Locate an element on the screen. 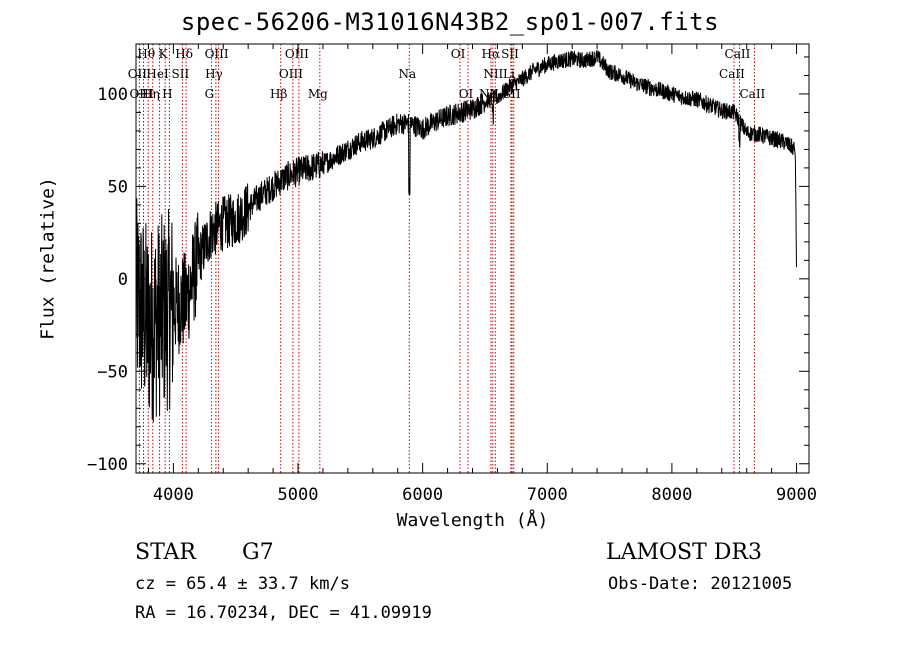 The image size is (900, 649). line-marker-label: NII is located at coordinates (493, 74).